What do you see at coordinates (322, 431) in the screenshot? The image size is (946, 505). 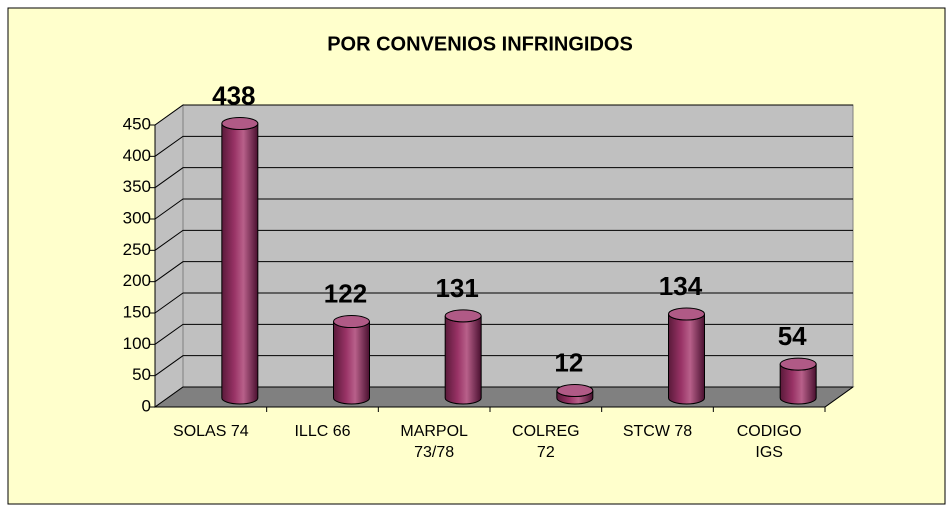 I see `x-tick-label: ILLC 66` at bounding box center [322, 431].